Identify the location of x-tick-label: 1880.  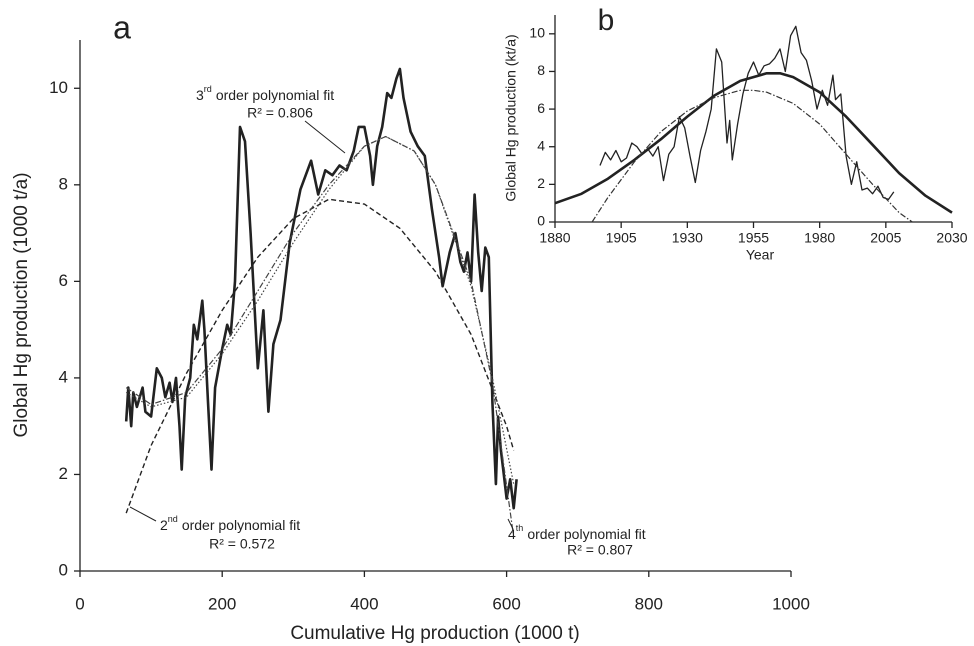
(554, 238).